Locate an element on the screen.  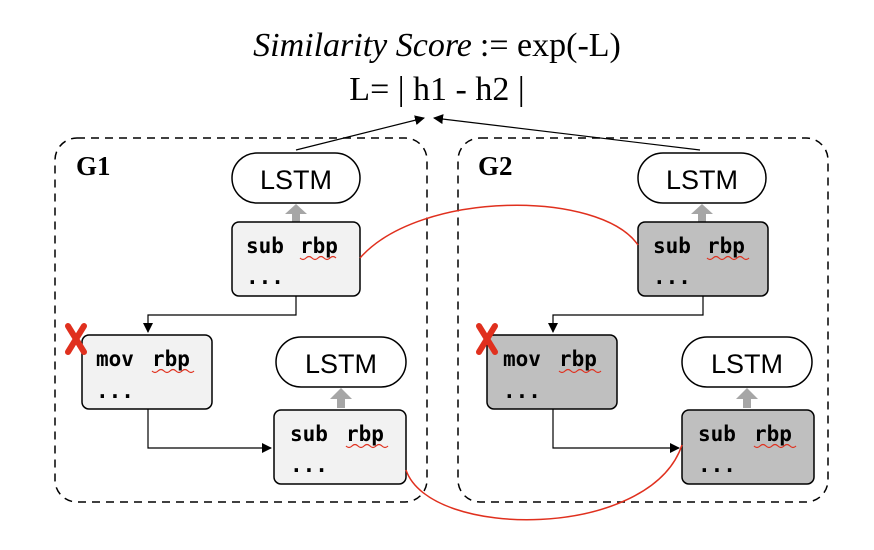
g1-edge-left-right is located at coordinates (209, 431).